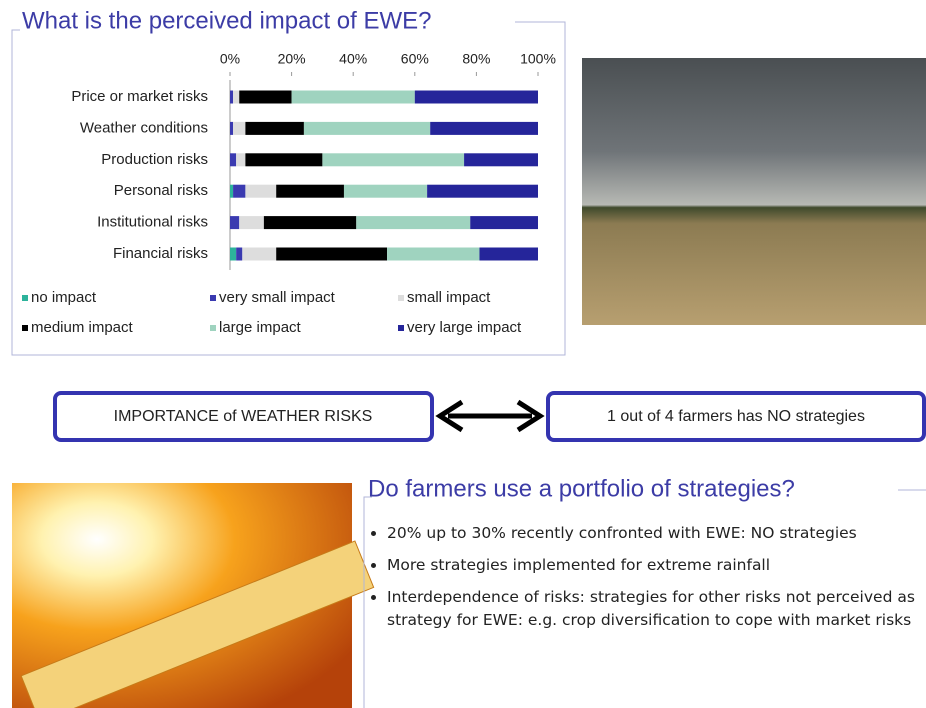 Image resolution: width=926 pixels, height=708 pixels. I want to click on x-tick-label: 100%, so click(538, 59).